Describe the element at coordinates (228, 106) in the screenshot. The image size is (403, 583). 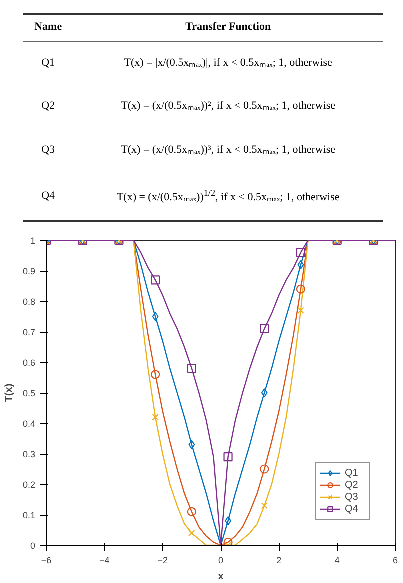
I see `text: T(x) = (x/(0.5xₘₐₓ))², if x < 0.5xₘₐₓ; 1, otherwise` at that location.